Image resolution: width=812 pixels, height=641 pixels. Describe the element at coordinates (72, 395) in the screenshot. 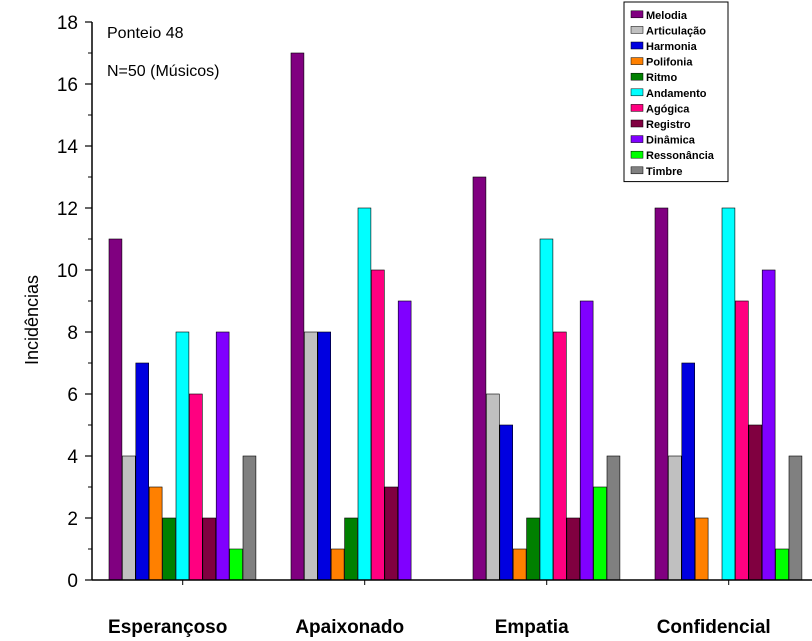

I see `y-tick-label: 6` at that location.